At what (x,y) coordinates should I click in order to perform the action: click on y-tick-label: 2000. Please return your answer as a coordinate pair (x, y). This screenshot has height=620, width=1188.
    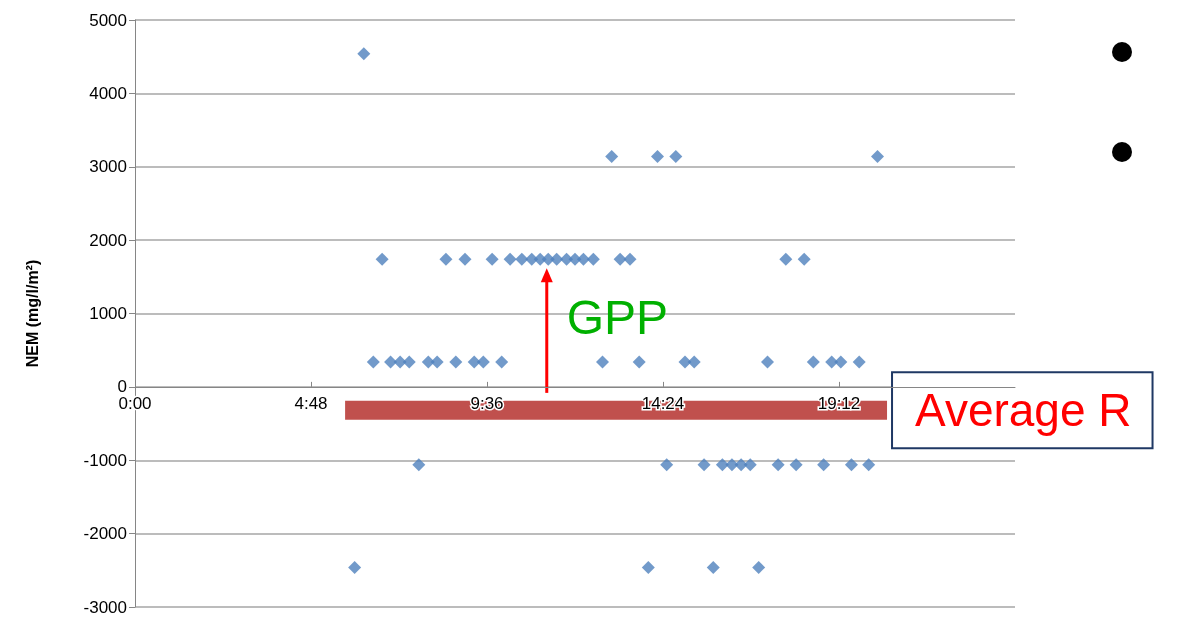
    Looking at the image, I should click on (108, 240).